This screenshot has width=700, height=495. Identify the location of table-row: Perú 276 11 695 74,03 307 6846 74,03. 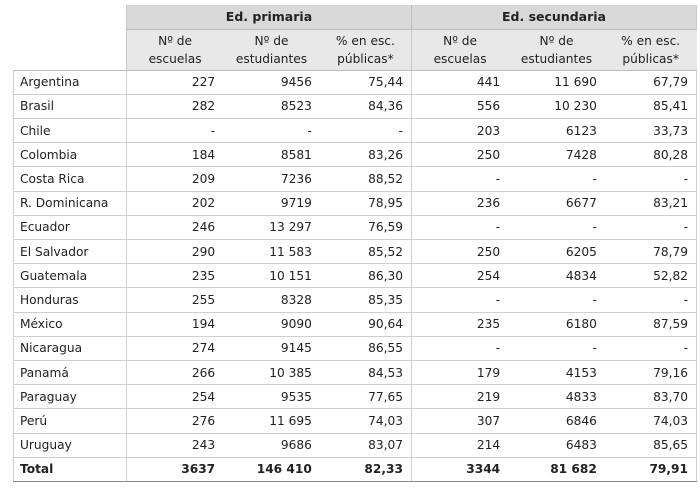
(355, 421).